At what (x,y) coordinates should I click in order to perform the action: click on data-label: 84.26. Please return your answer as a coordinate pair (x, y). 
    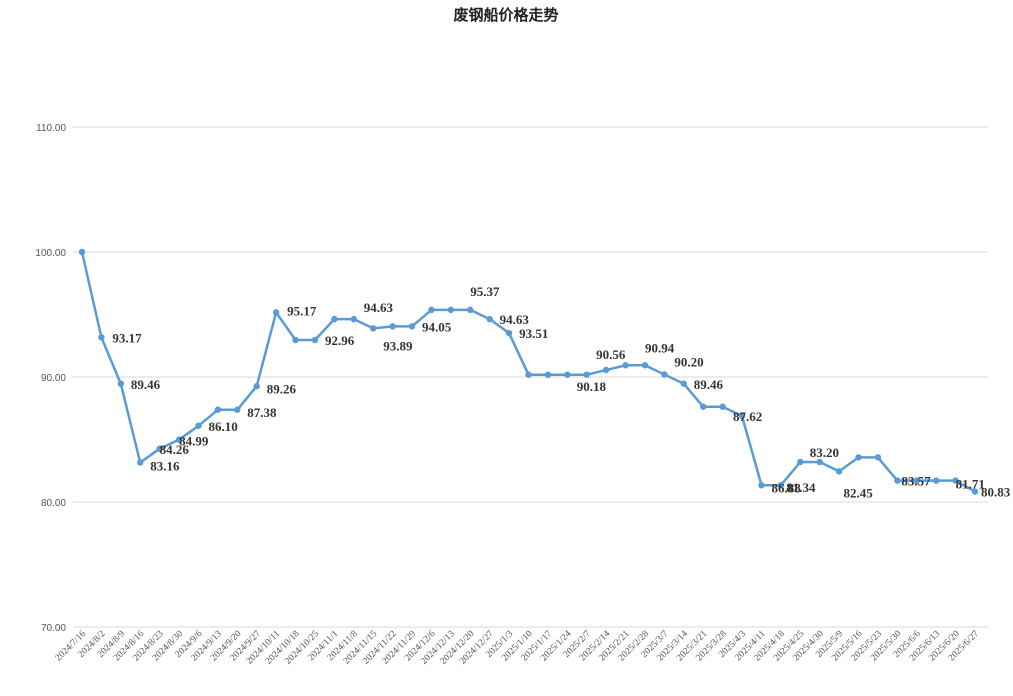
    Looking at the image, I should click on (175, 449).